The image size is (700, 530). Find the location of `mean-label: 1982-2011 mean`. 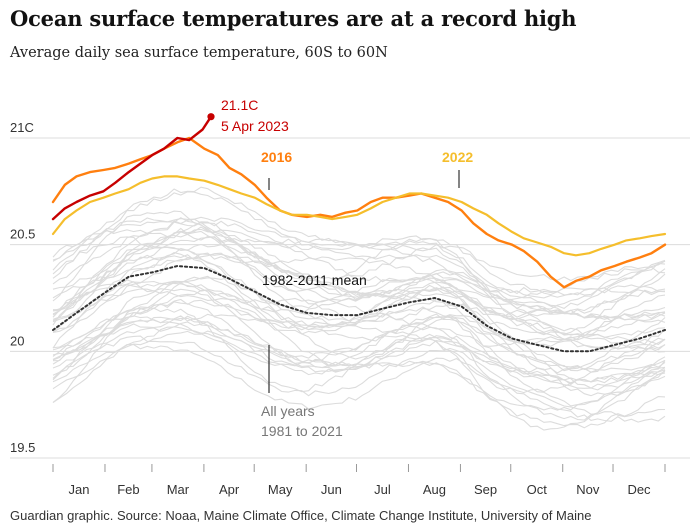

mean-label: 1982-2011 mean is located at coordinates (314, 280).